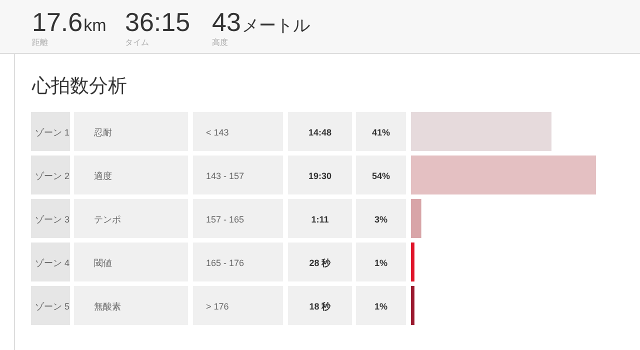 The image size is (640, 350). What do you see at coordinates (157, 22) in the screenshot?
I see `text: 36:15` at bounding box center [157, 22].